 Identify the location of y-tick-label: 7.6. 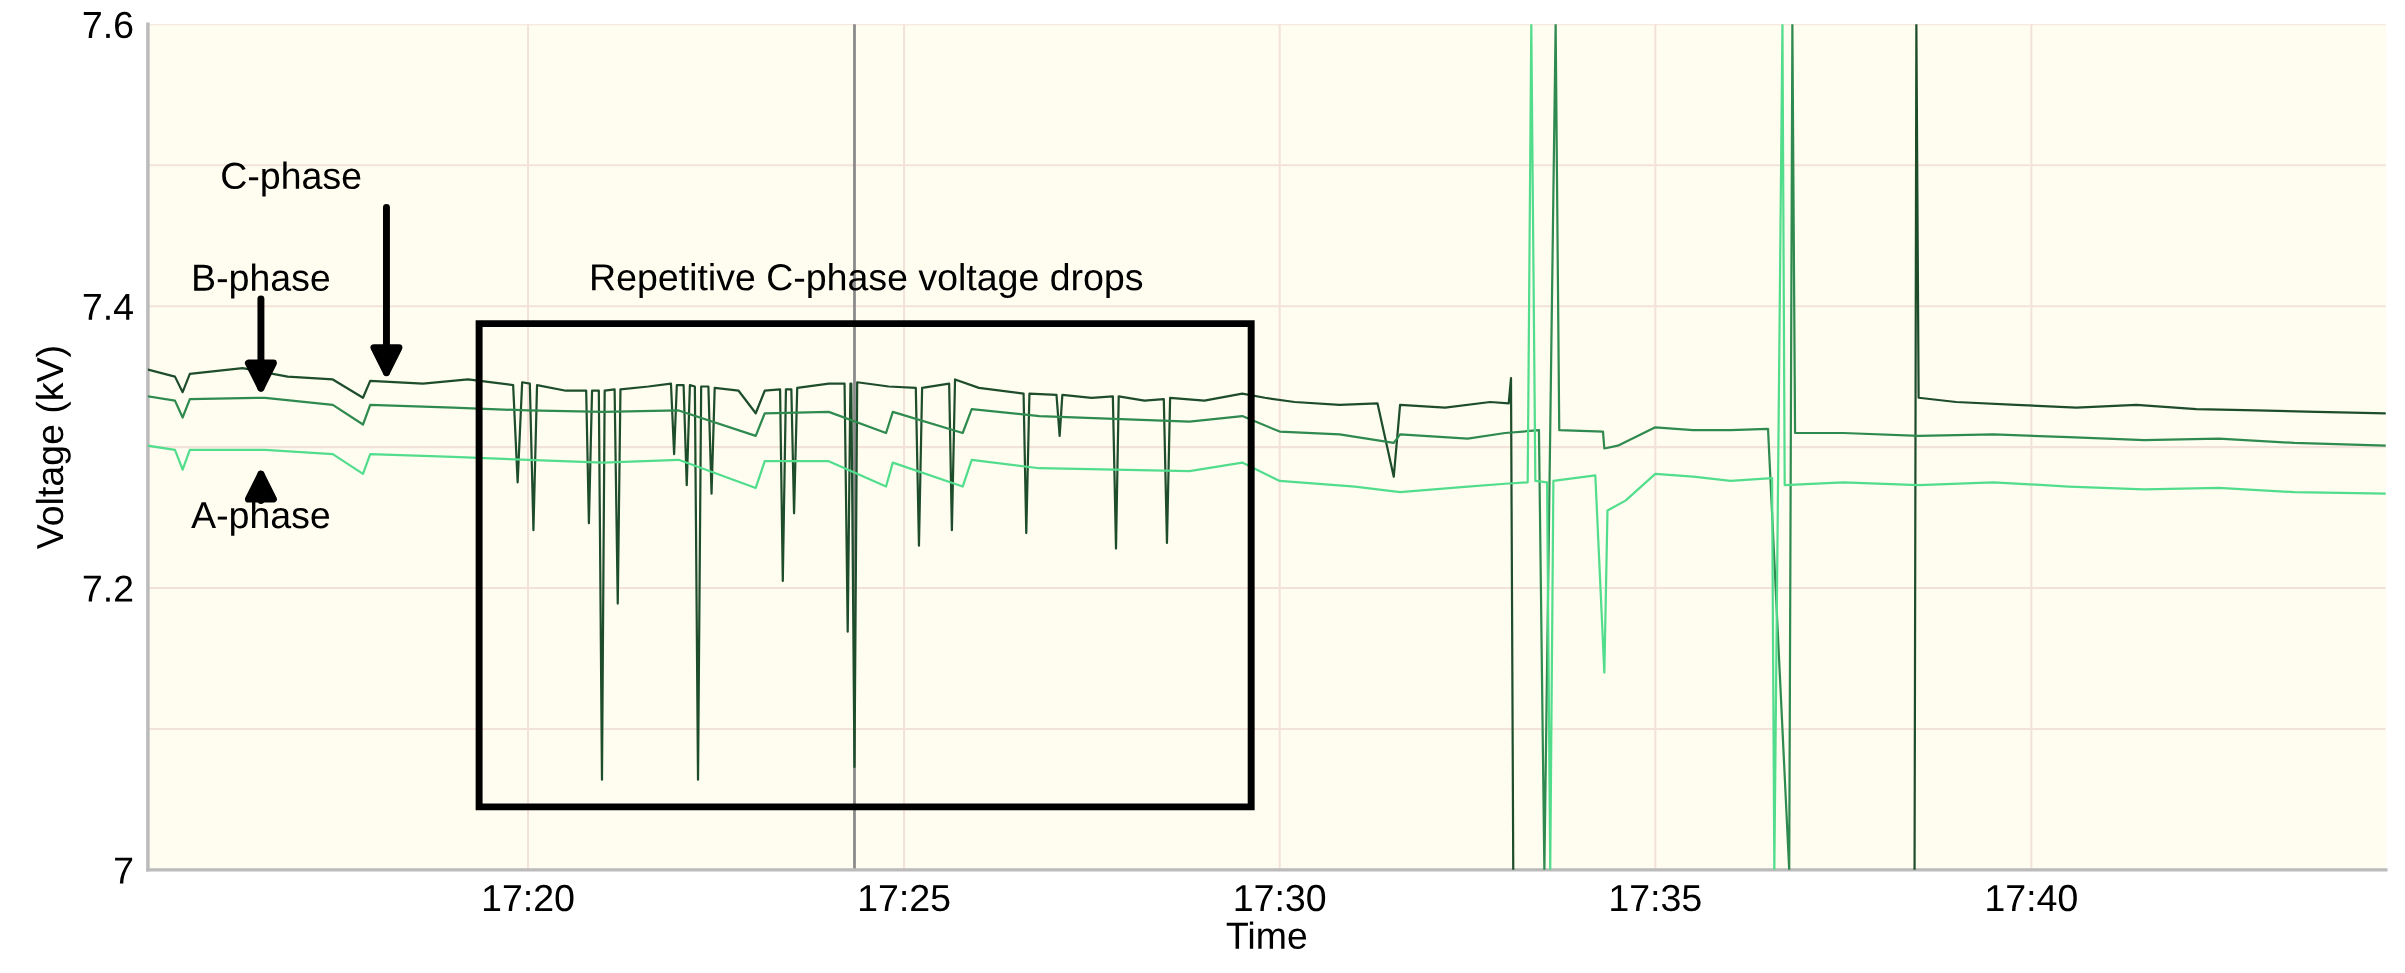
(108, 25).